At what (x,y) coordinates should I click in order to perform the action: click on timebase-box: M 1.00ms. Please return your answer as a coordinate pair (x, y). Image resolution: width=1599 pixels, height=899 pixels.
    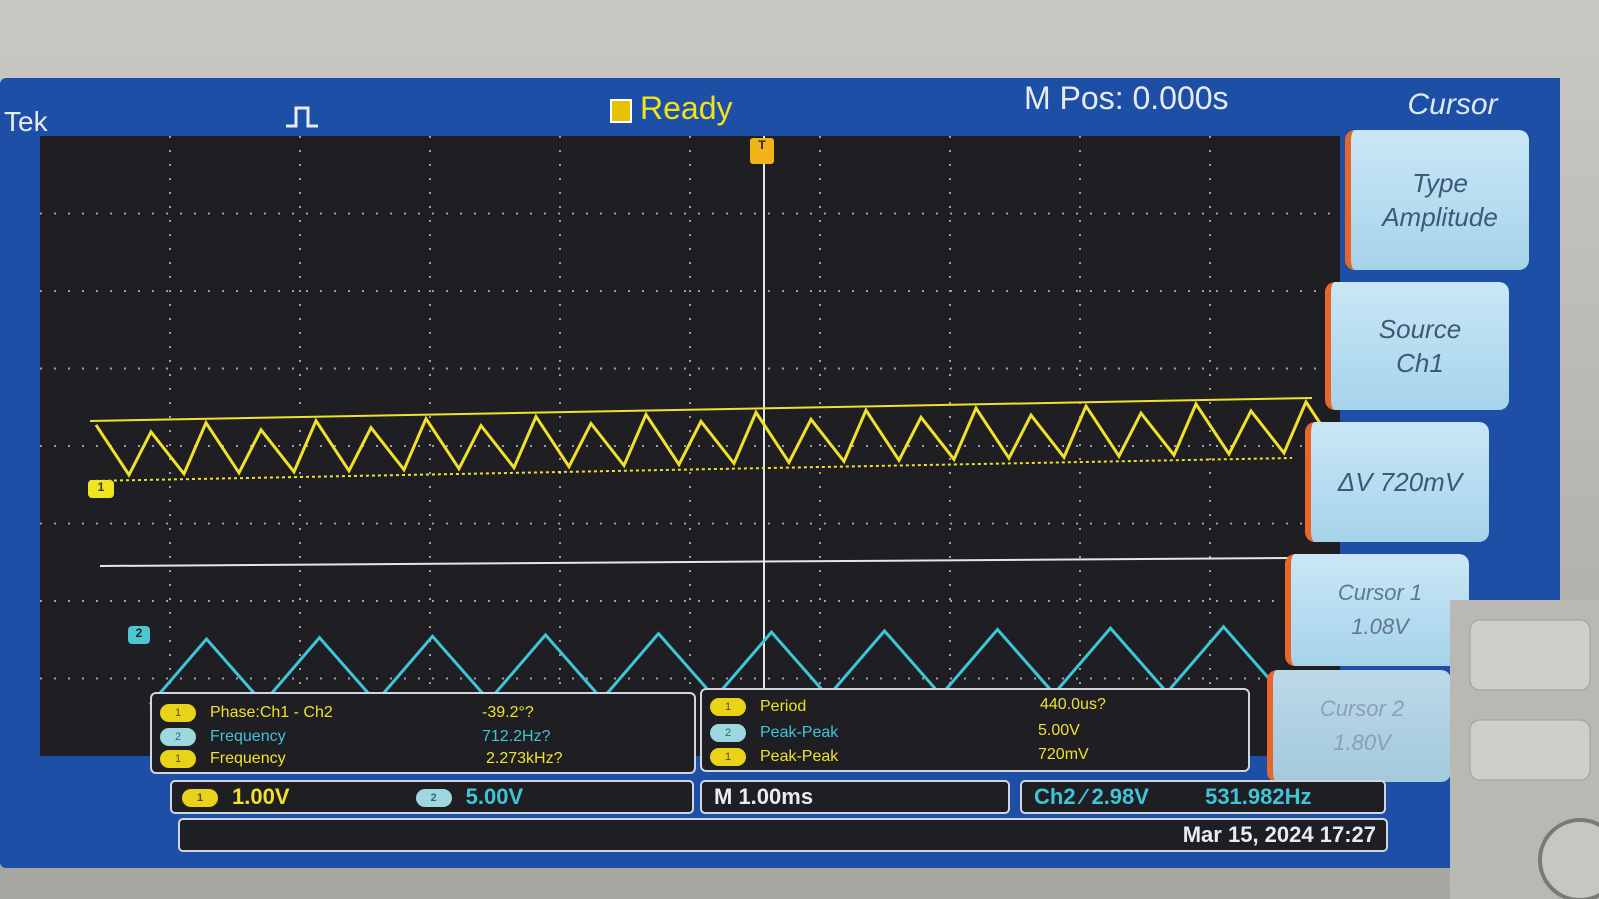
    Looking at the image, I should click on (855, 797).